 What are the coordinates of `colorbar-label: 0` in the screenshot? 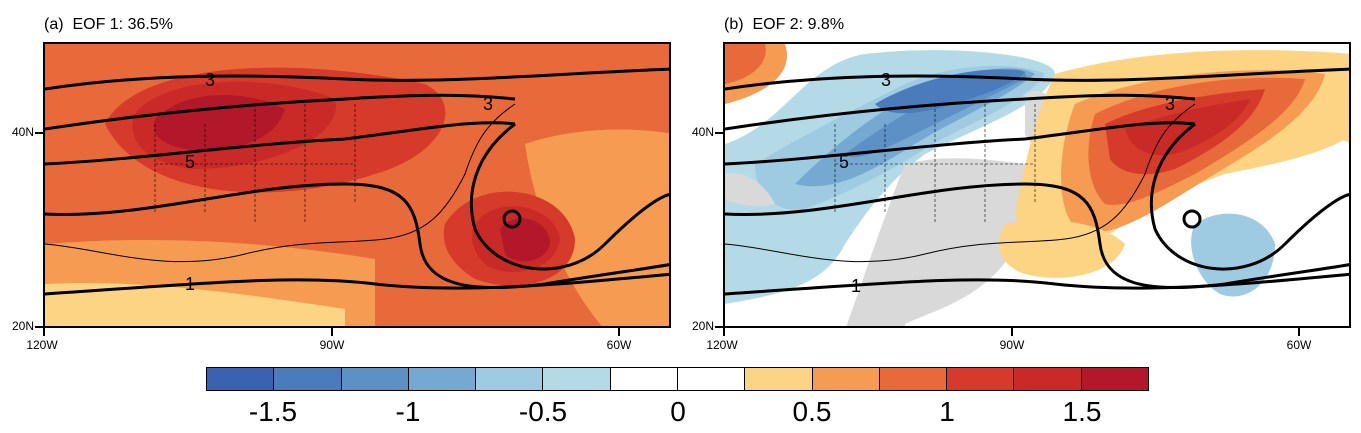 It's located at (678, 411).